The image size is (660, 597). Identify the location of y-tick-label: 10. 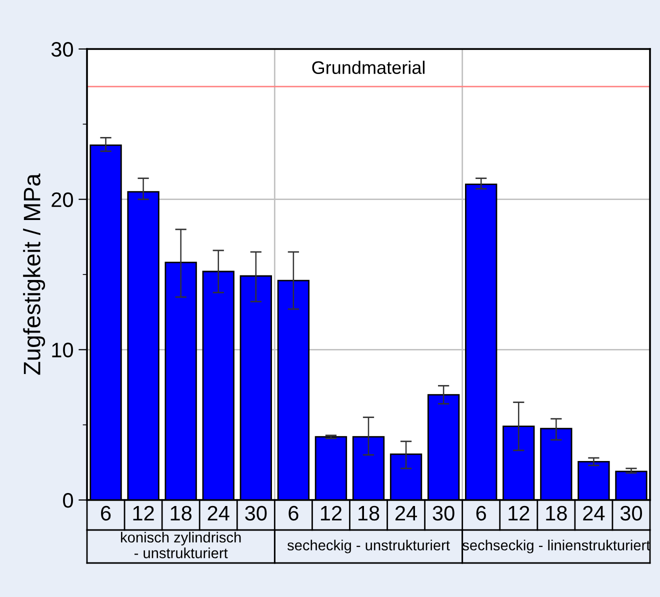
(62, 350).